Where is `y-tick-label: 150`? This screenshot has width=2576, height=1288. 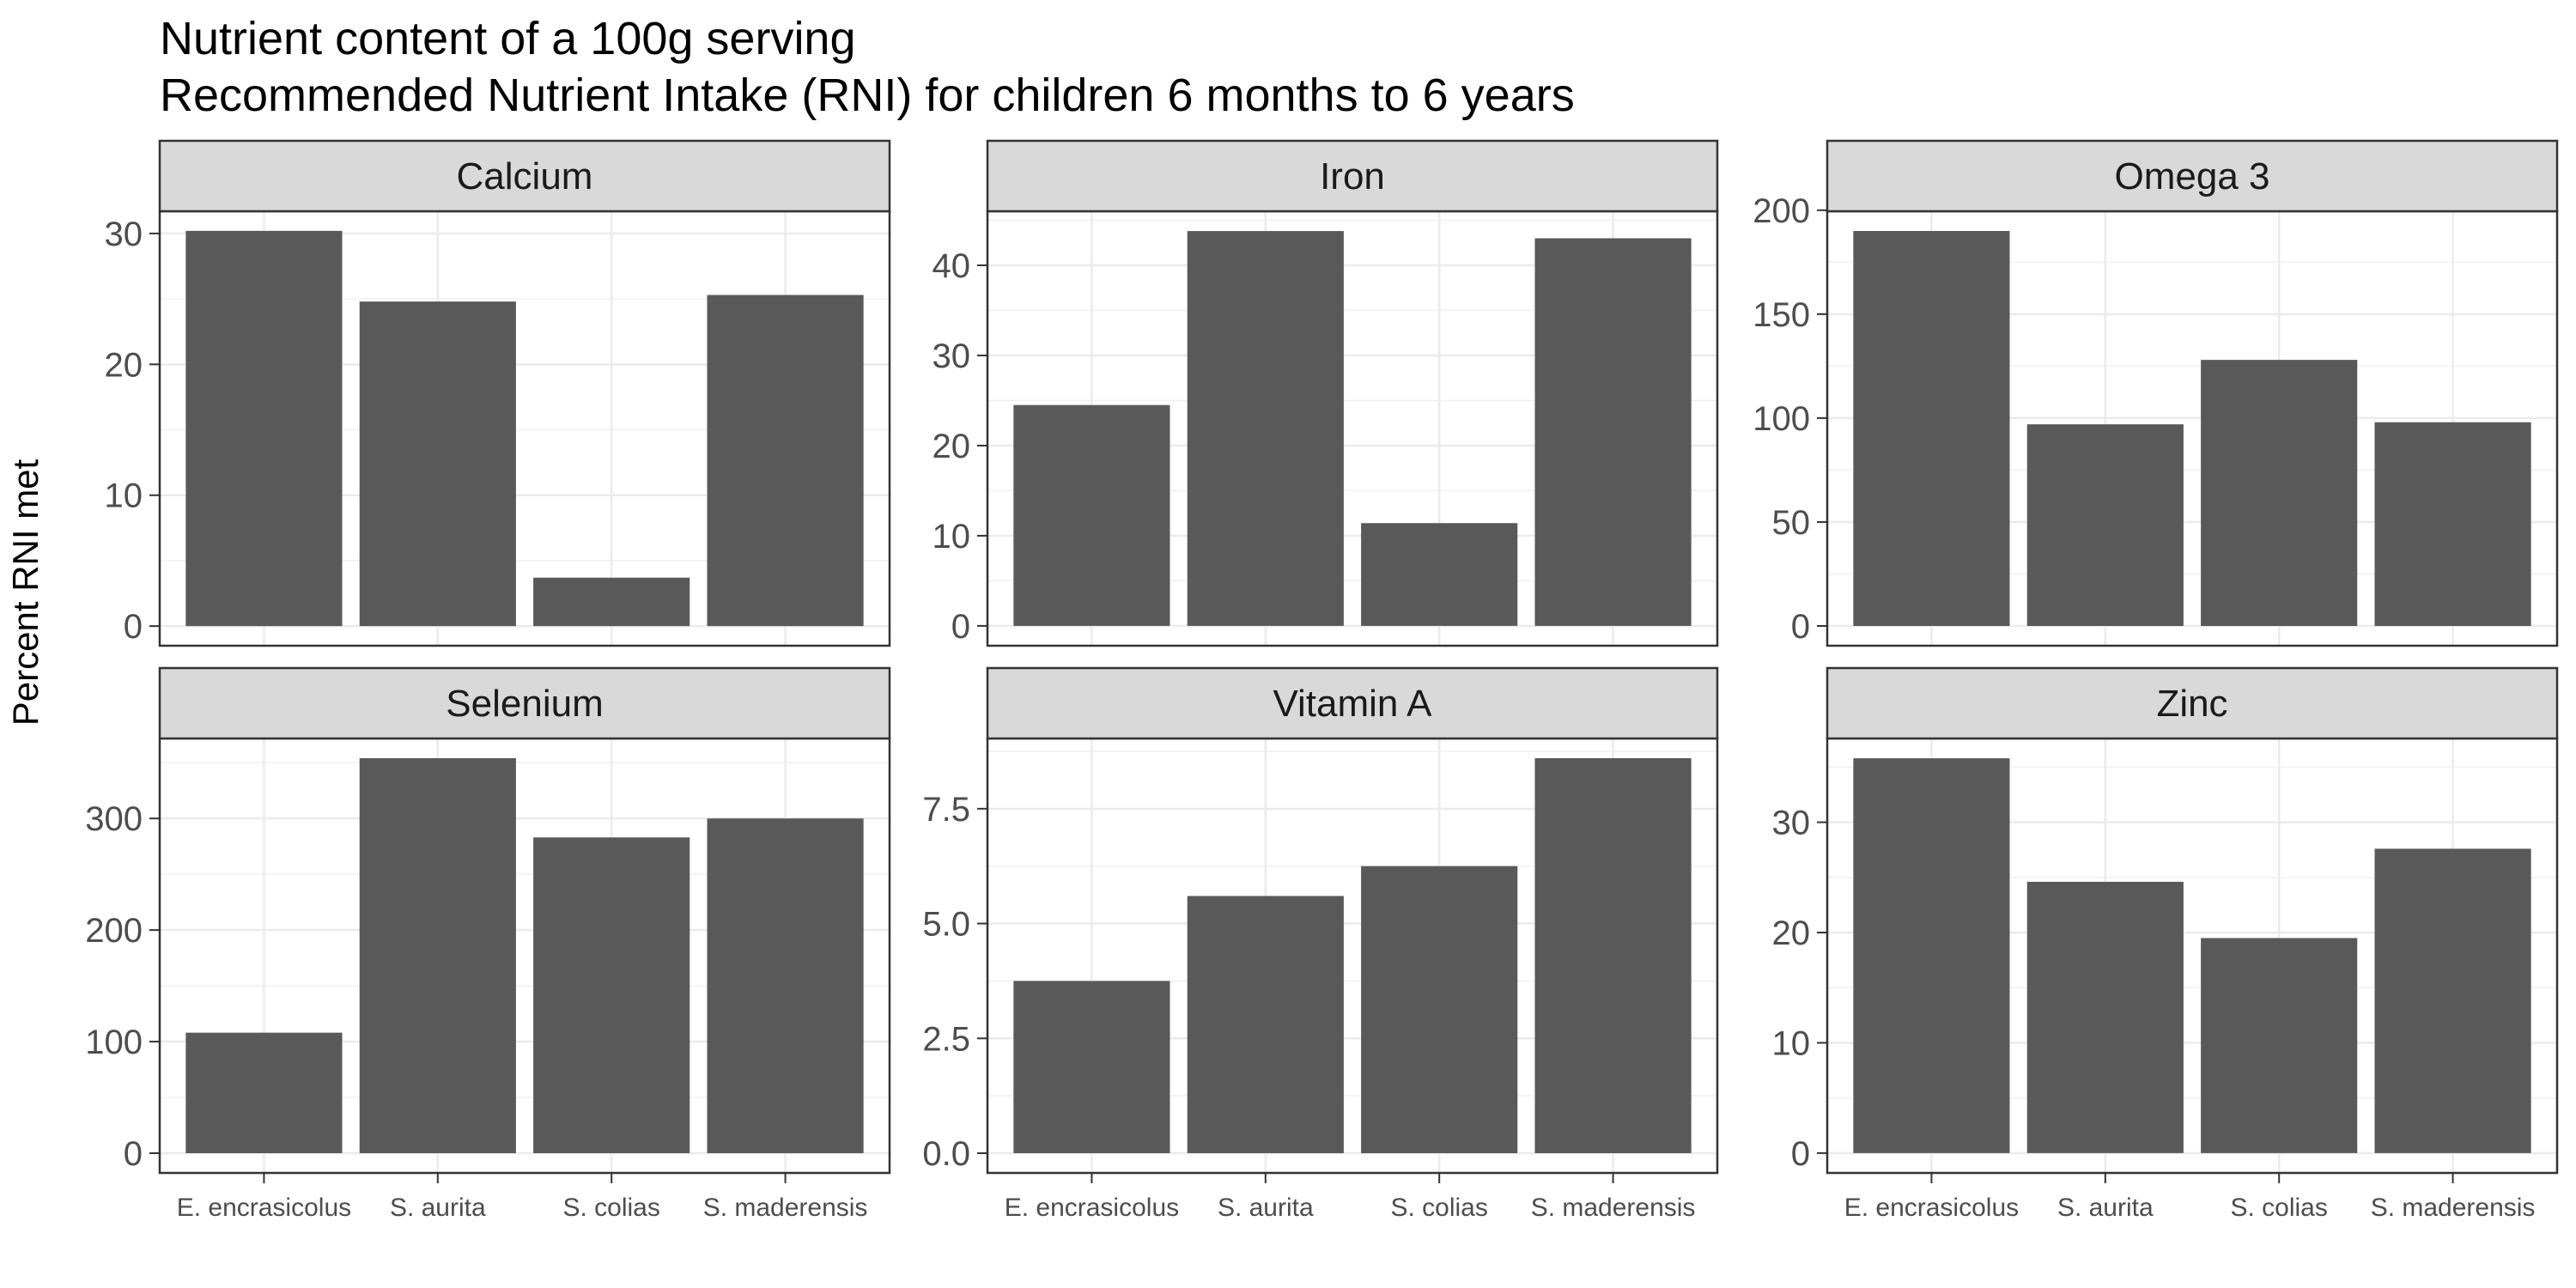
y-tick-label: 150 is located at coordinates (1782, 315).